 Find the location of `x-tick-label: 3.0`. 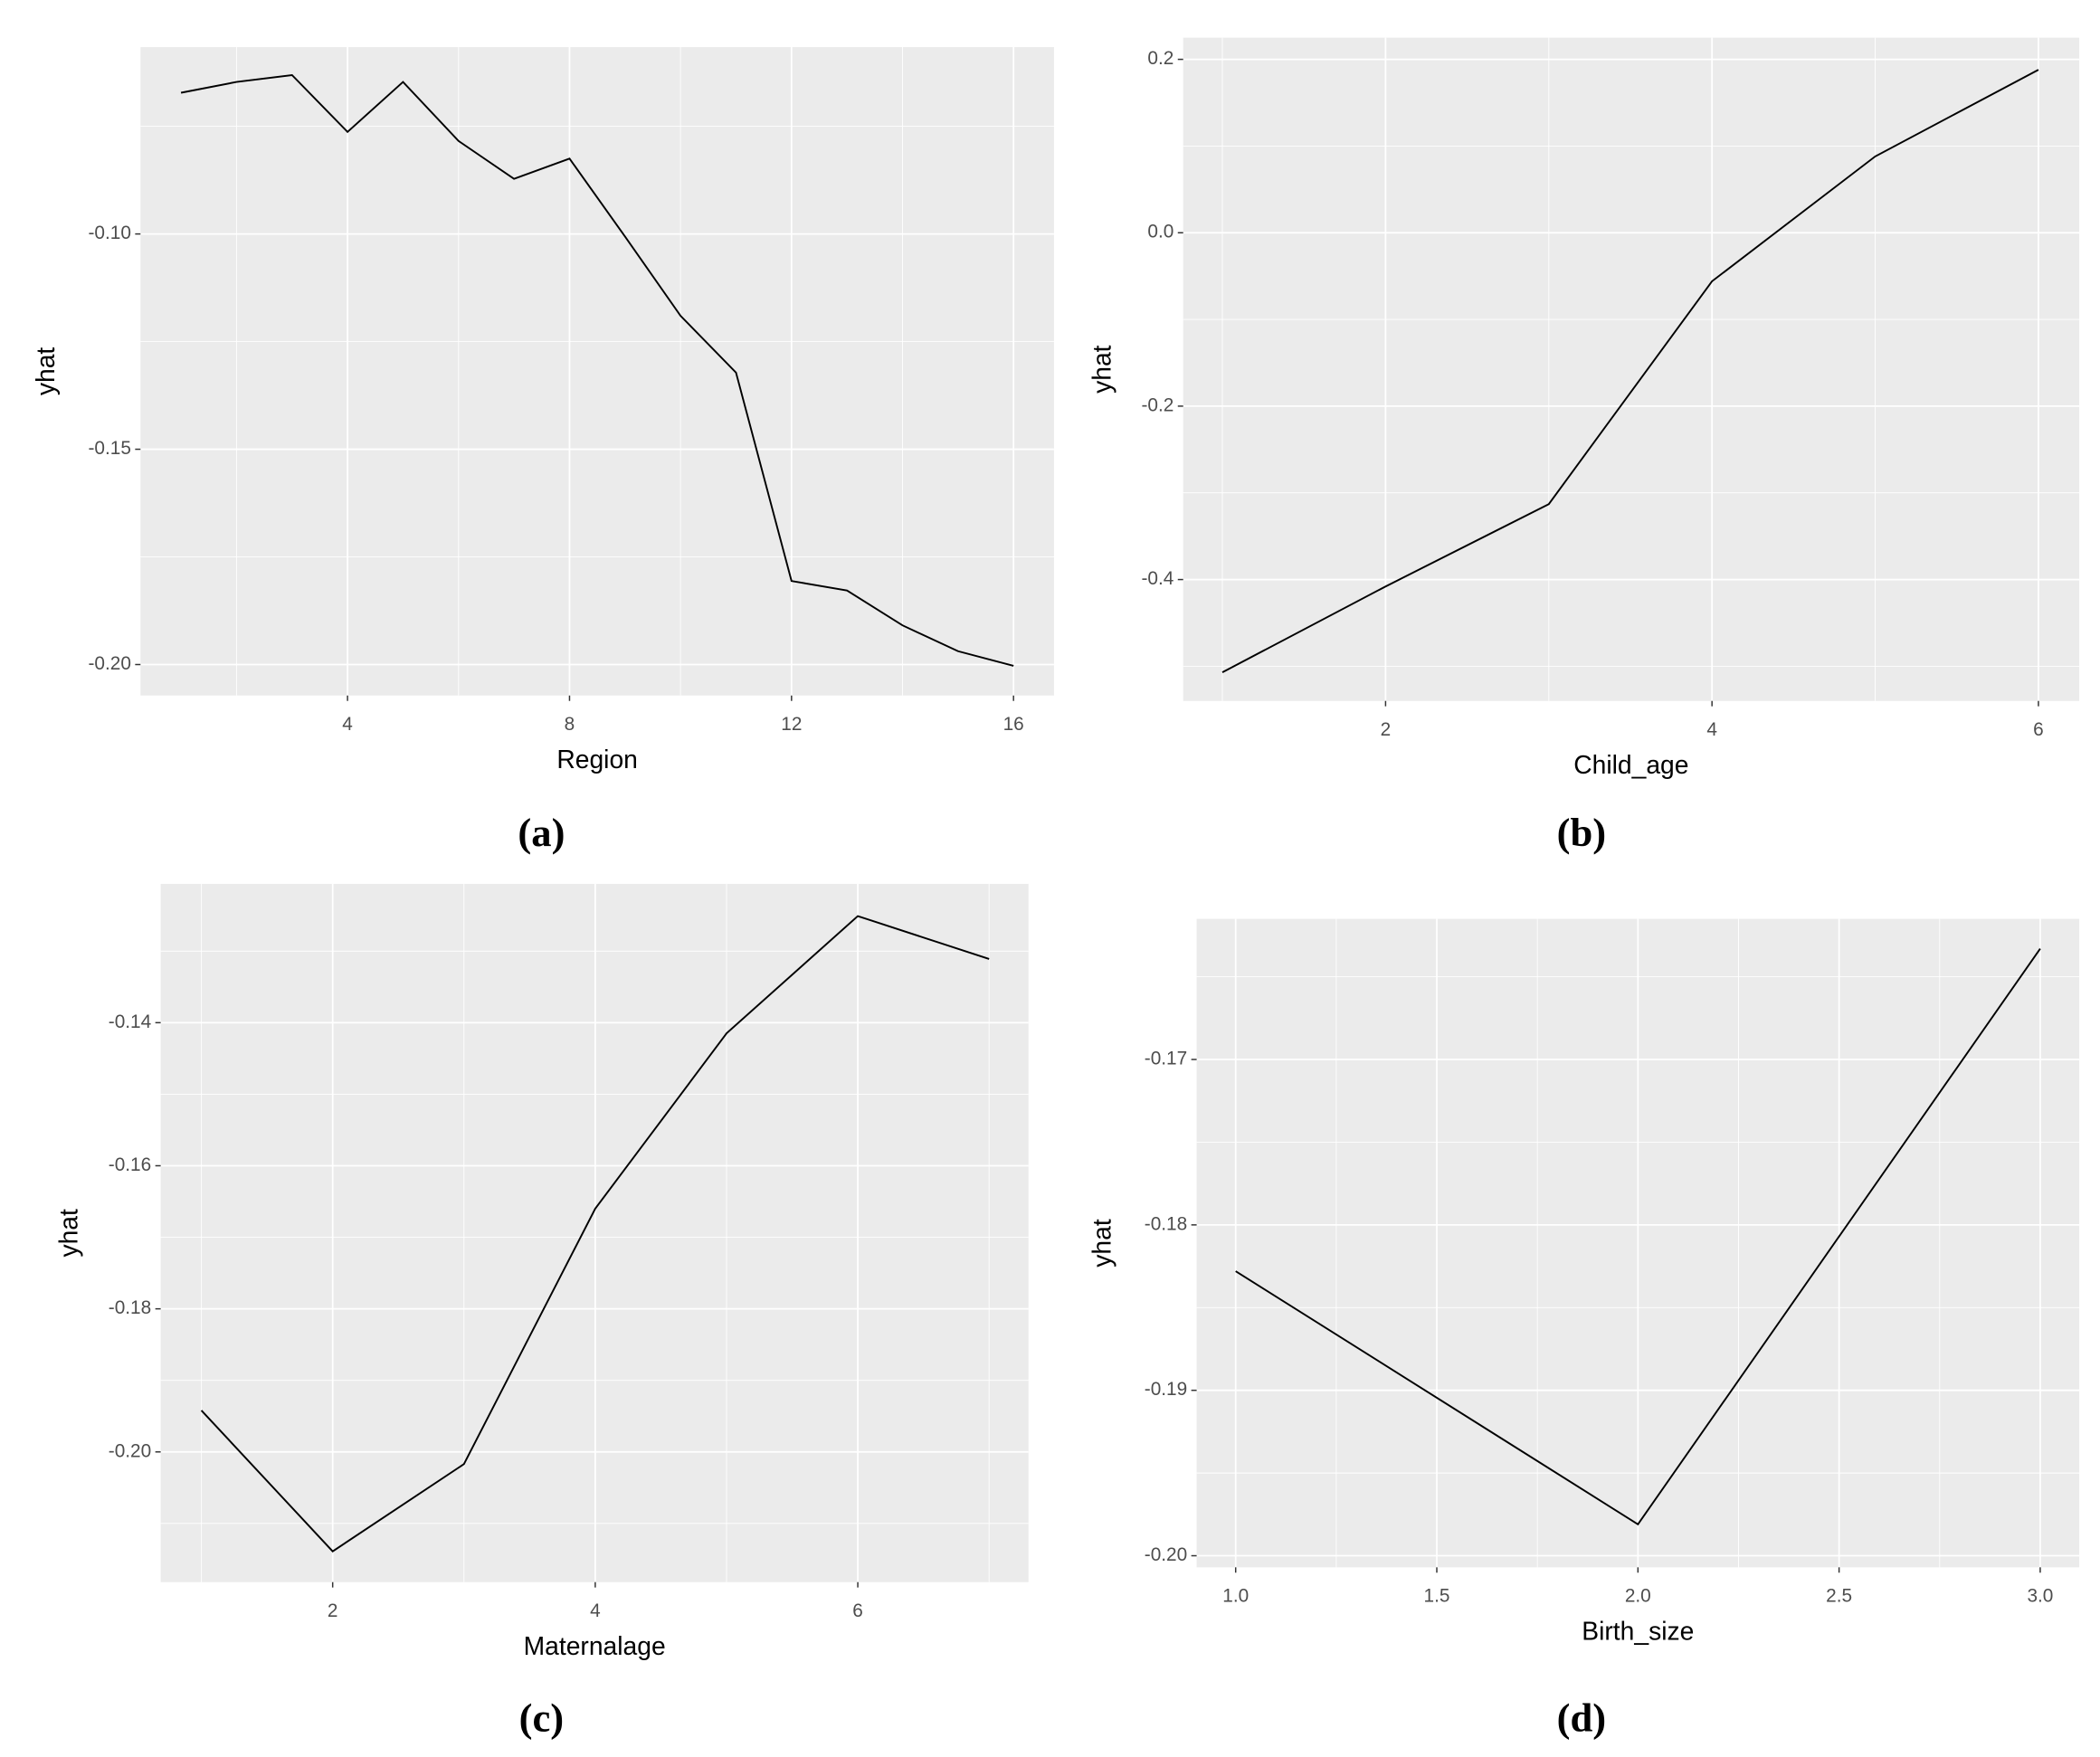

x-tick-label: 3.0 is located at coordinates (2040, 1596).